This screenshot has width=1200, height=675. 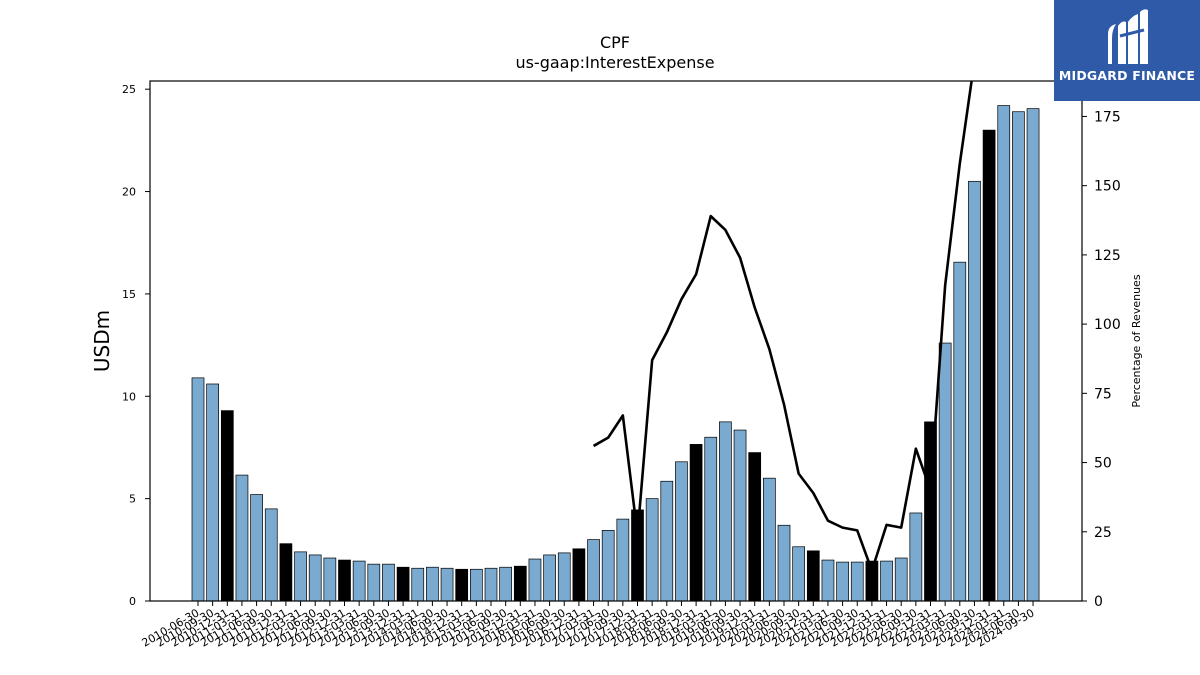 What do you see at coordinates (1098, 602) in the screenshot?
I see `y2-tick-label: 0` at bounding box center [1098, 602].